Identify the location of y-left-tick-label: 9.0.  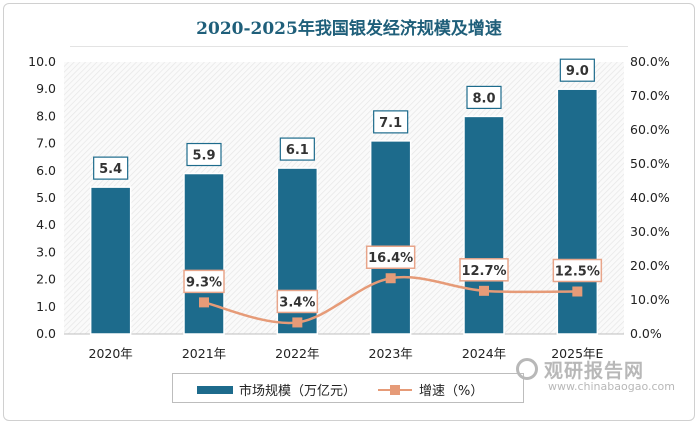
(46, 88).